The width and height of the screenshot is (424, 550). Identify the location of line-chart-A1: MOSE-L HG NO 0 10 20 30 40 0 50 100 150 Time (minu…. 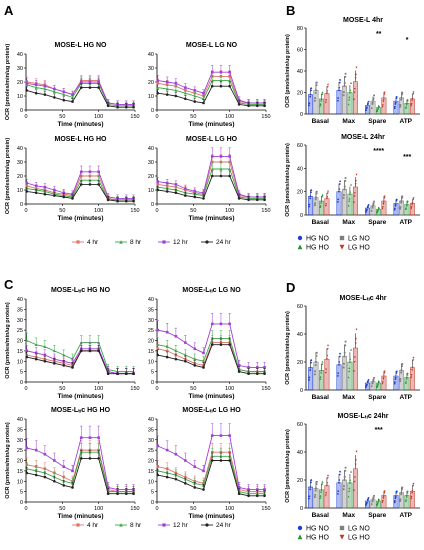
(72, 85).